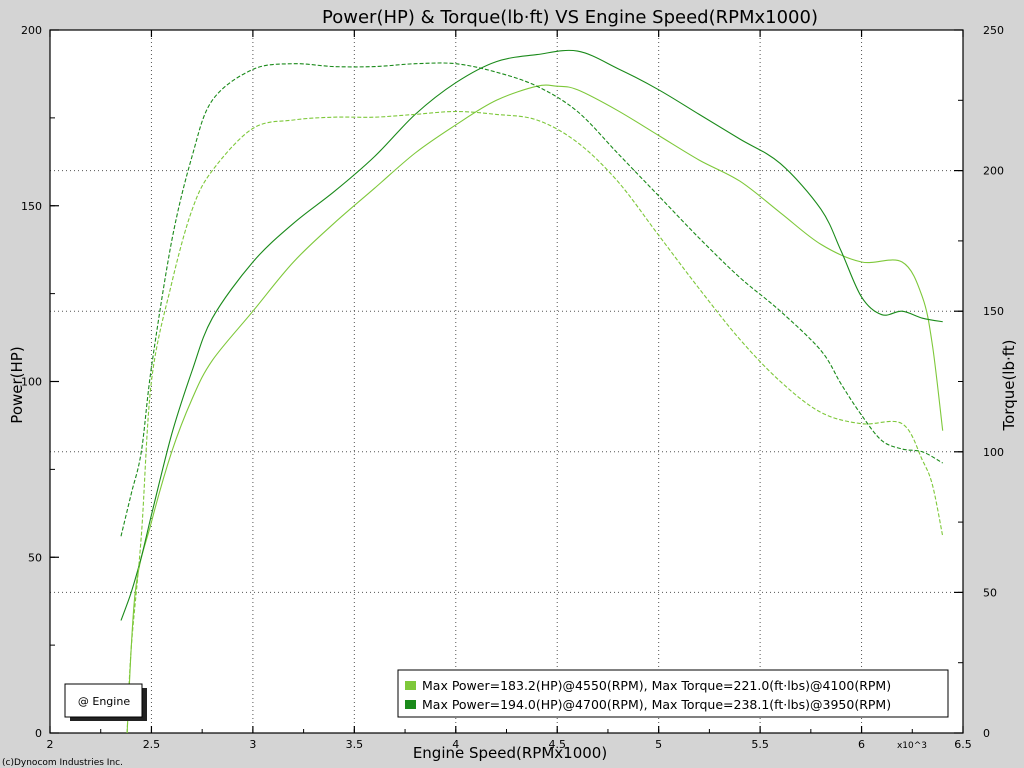  I want to click on y2-axis-label: Torque(lb·ft), so click(1009, 385).